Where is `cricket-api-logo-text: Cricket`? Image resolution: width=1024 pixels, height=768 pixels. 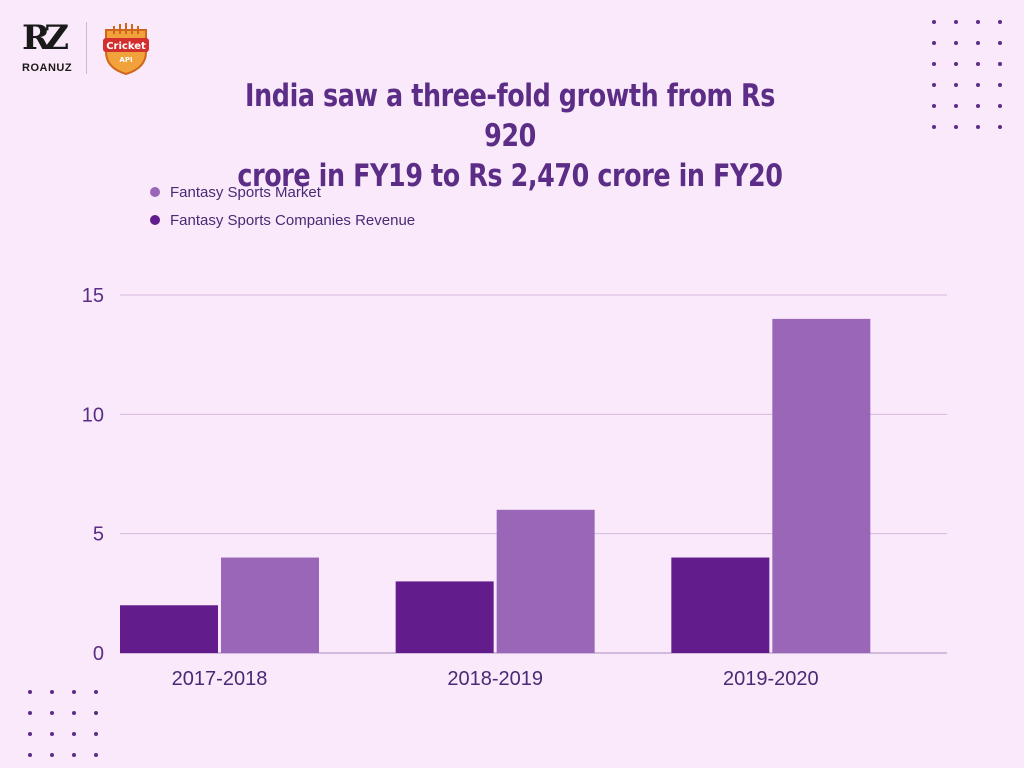 cricket-api-logo-text: Cricket is located at coordinates (126, 46).